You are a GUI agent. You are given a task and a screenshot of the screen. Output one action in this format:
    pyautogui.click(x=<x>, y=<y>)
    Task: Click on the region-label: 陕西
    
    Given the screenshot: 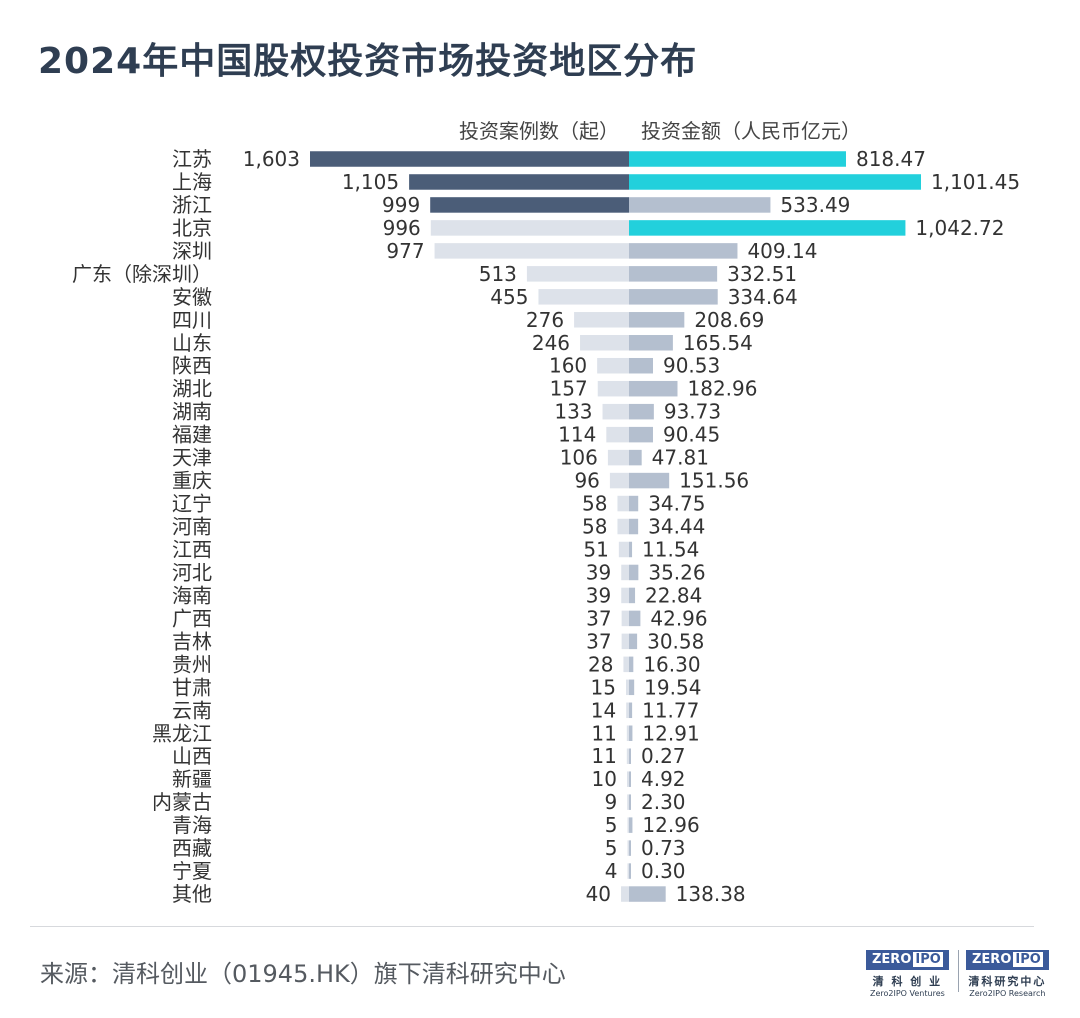 What is the action you would take?
    pyautogui.click(x=192, y=366)
    